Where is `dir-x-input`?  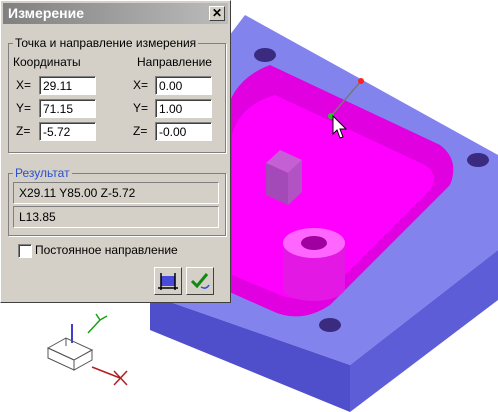 dir-x-input is located at coordinates (183, 85).